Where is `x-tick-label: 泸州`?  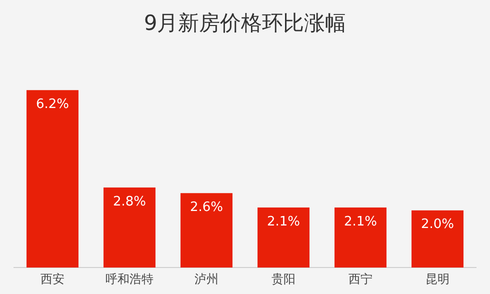
x-tick-label: 泸州 is located at coordinates (206, 279).